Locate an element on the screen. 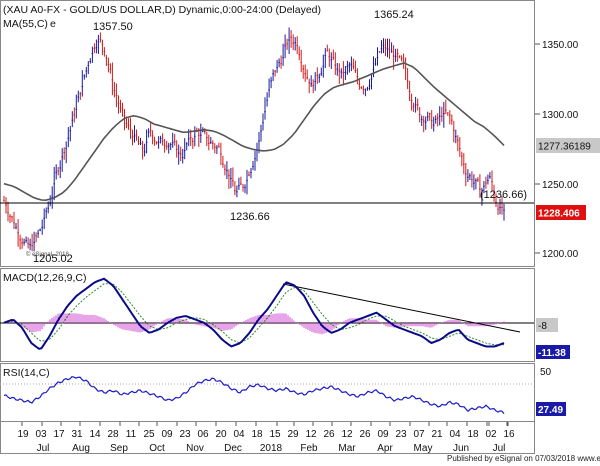 The height and width of the screenshot is (466, 600). annotation-low-right: (1236.66) is located at coordinates (503, 195).